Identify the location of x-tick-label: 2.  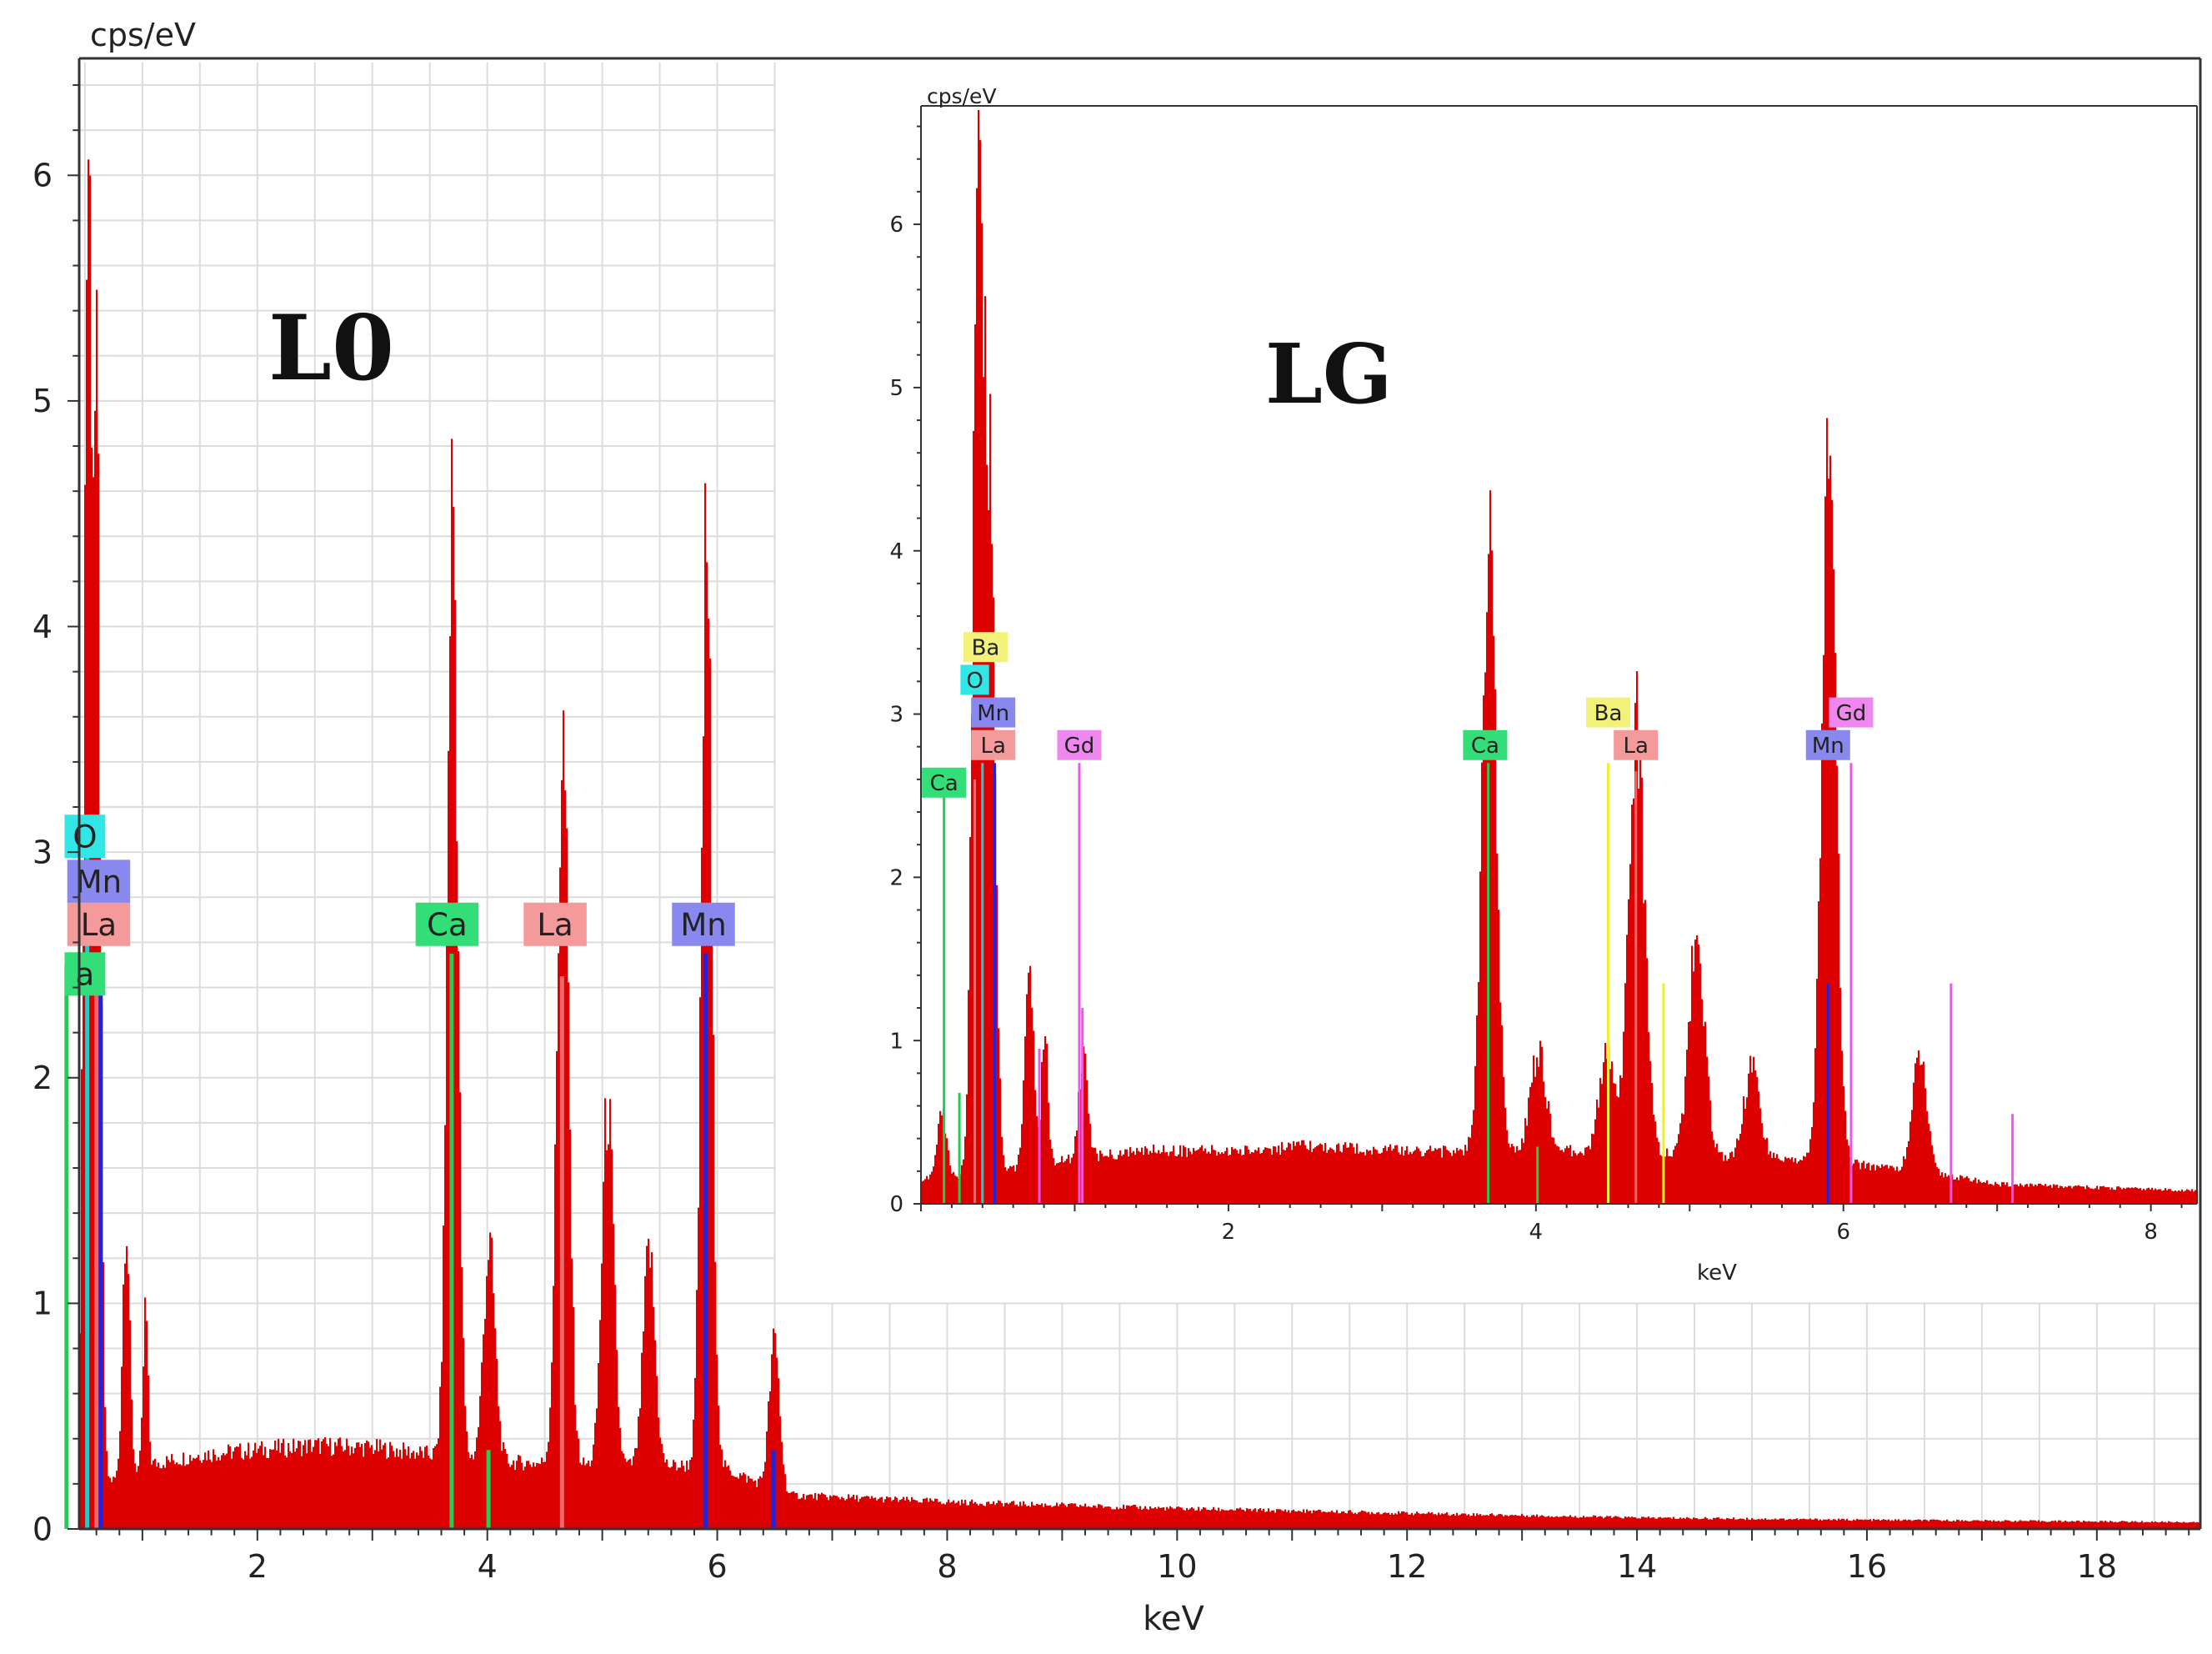
(1229, 1232).